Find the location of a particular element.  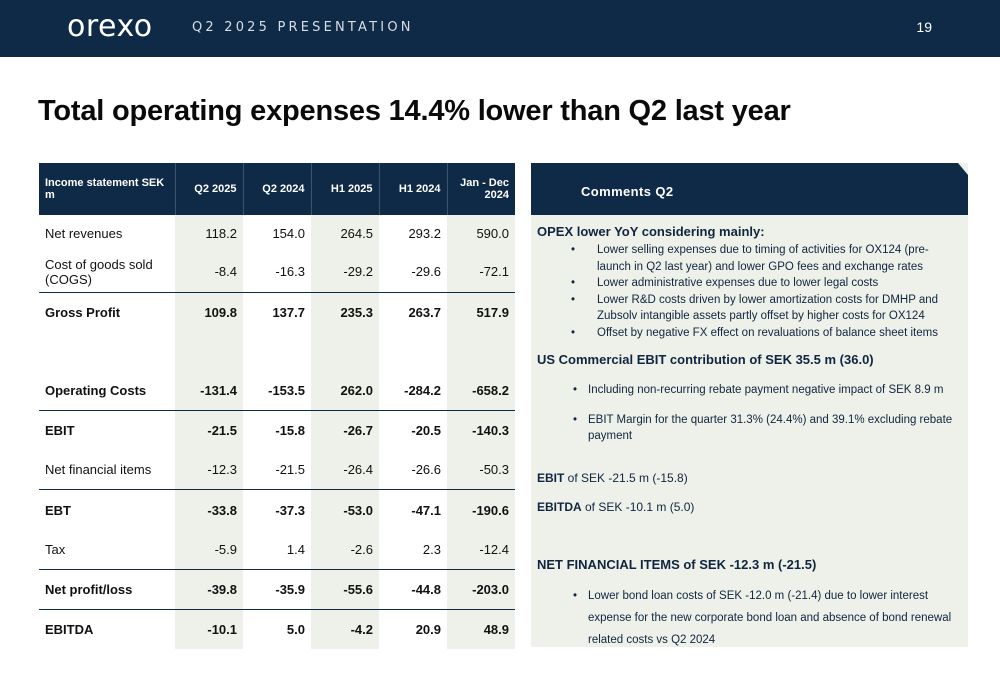

table-cell: -26.7 is located at coordinates (345, 430).